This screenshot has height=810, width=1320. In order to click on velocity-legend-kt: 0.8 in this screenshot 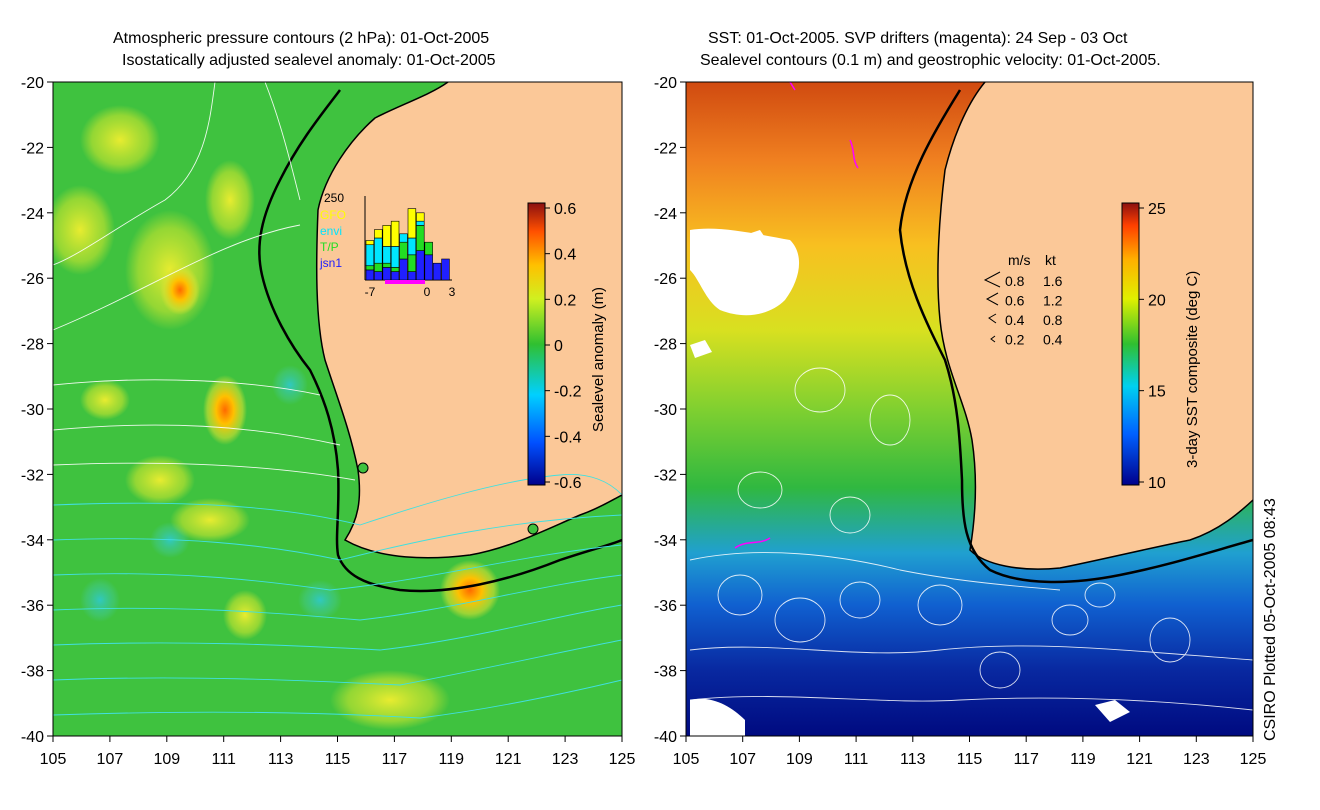, I will do `click(1053, 320)`.